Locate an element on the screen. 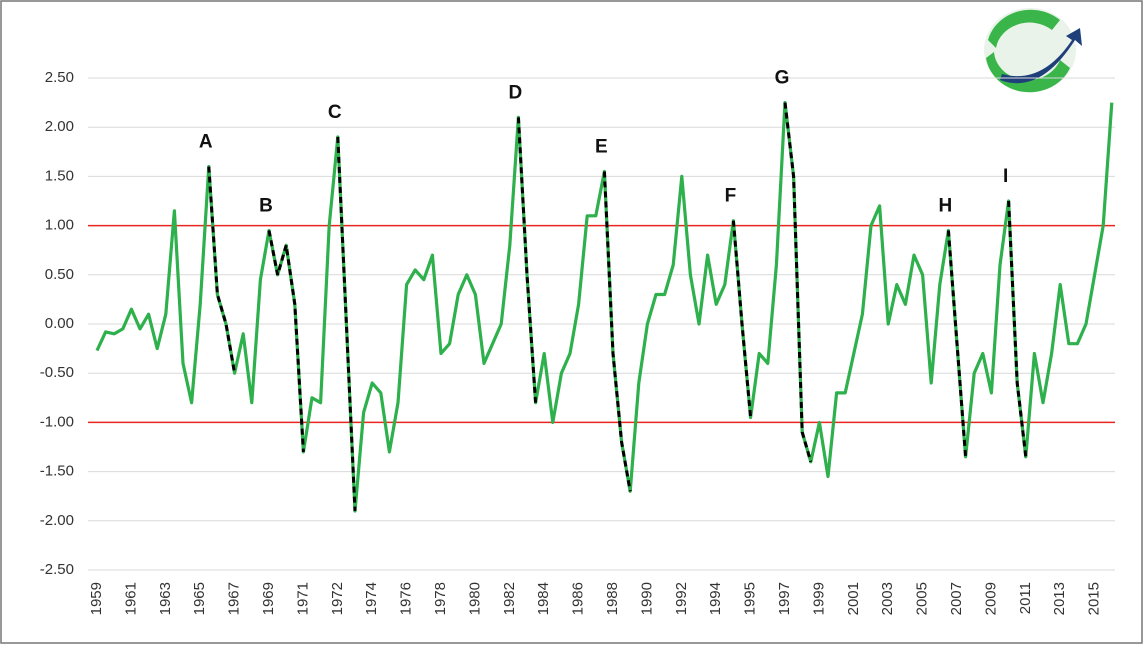  x-tick-label: 2009 is located at coordinates (990, 598).